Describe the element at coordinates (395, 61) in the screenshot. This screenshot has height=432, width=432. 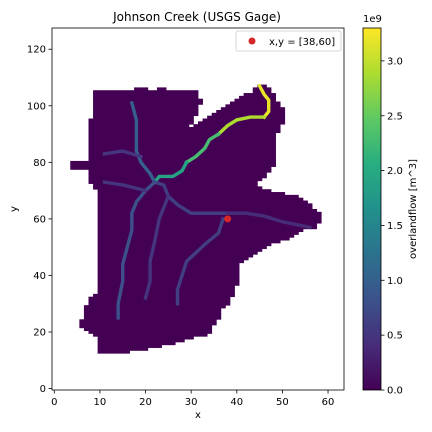
I see `colorbar-tick-label: 3.0` at that location.